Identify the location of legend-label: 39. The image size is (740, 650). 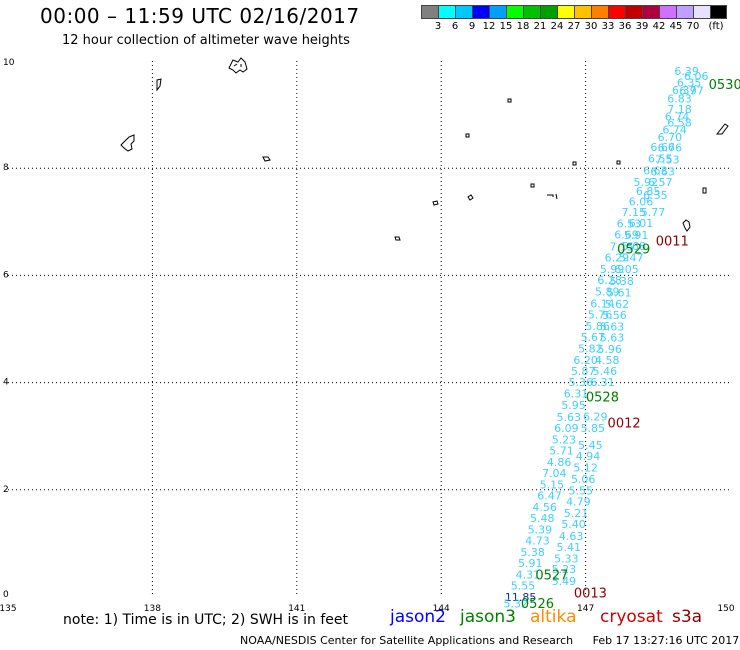
(642, 26).